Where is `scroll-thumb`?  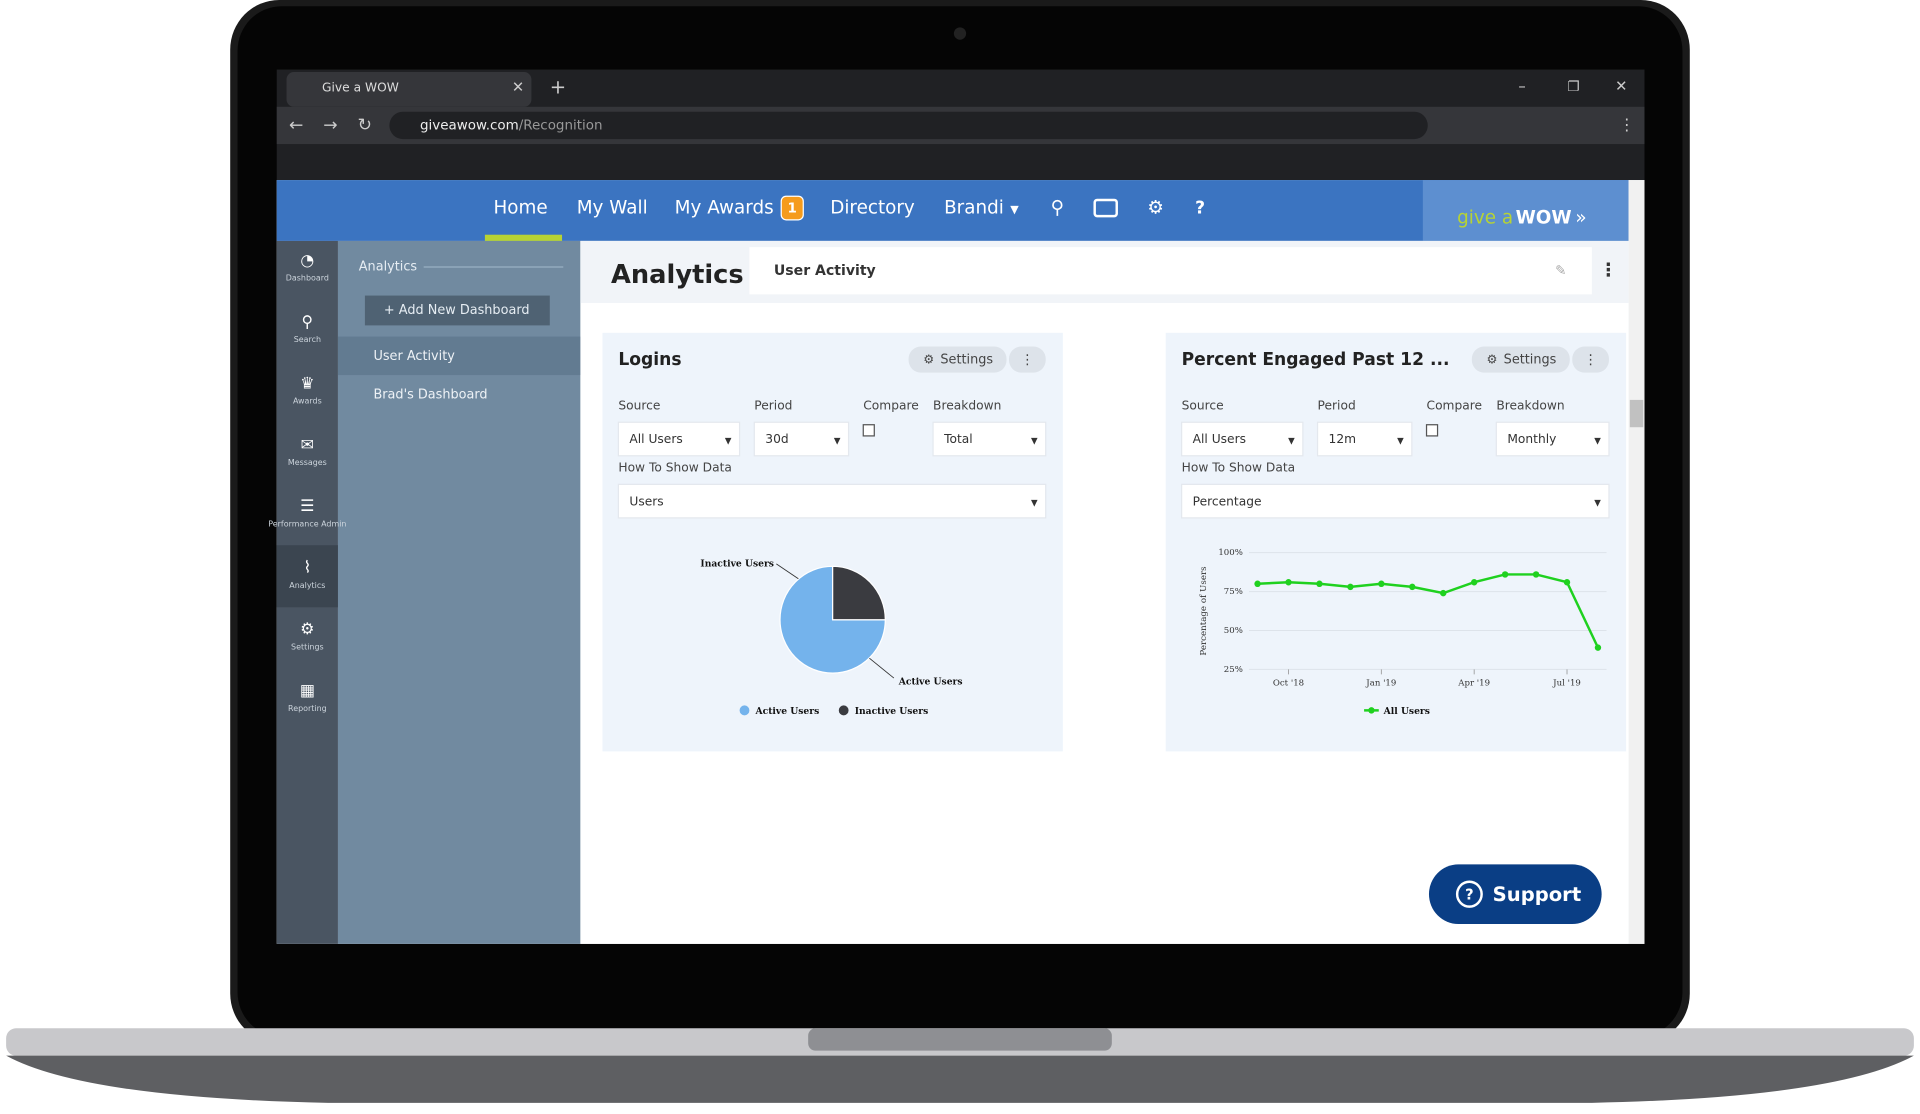 scroll-thumb is located at coordinates (1636, 413).